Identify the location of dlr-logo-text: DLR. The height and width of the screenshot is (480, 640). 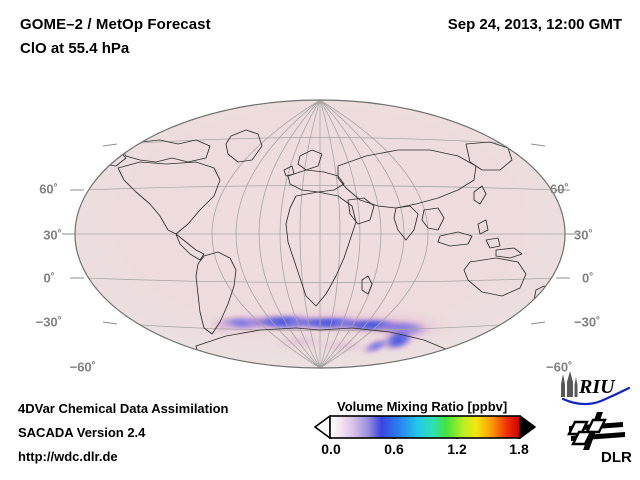
(616, 457).